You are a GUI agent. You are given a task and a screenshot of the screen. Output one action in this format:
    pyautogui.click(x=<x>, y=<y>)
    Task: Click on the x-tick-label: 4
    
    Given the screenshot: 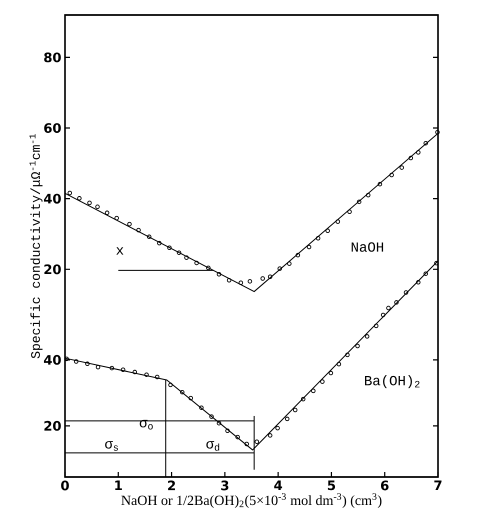 What is the action you would take?
    pyautogui.click(x=278, y=485)
    